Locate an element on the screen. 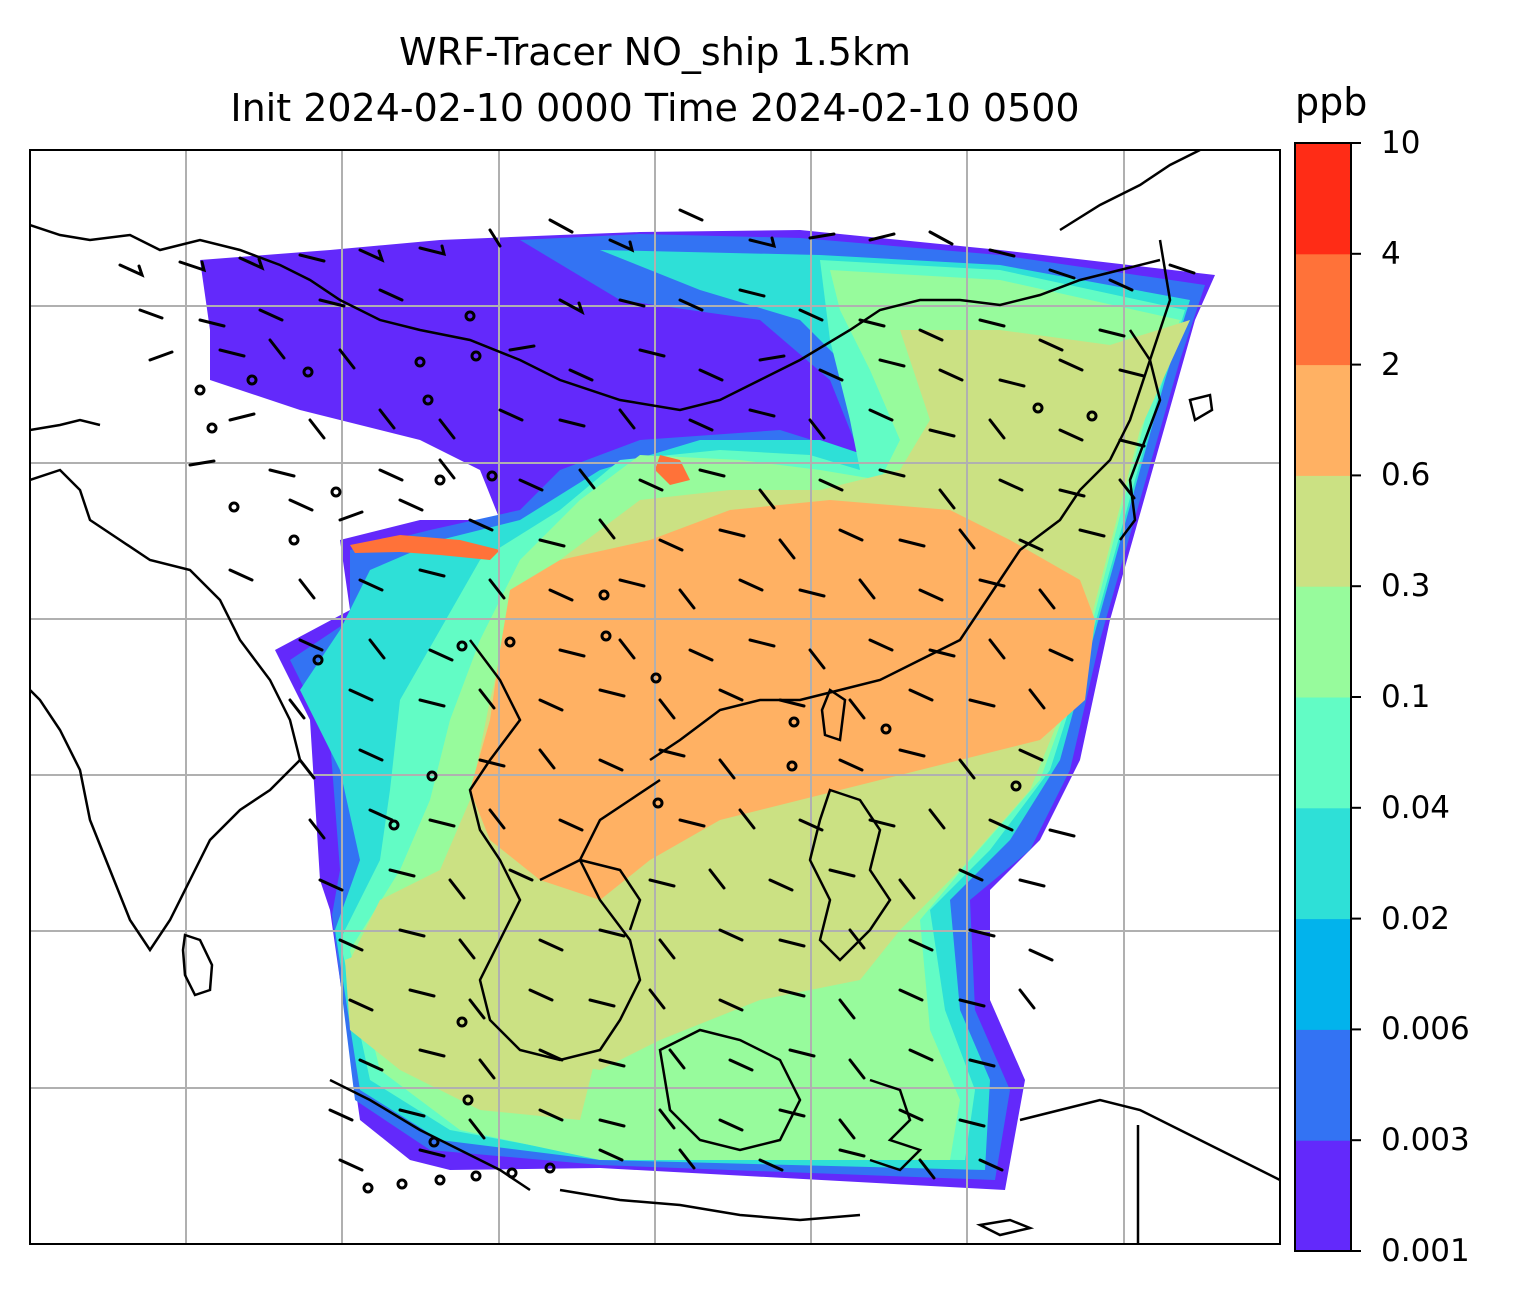 Image resolution: width=1528 pixels, height=1306 pixels. colorbar-tick-label: 0.006 is located at coordinates (1425, 1029).